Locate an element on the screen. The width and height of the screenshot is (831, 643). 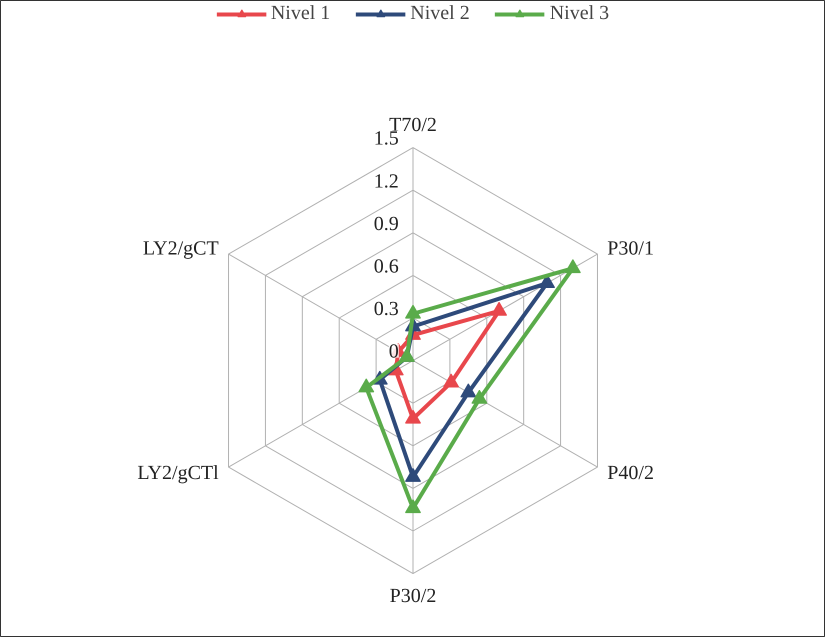
legend-label: Nivel 3 is located at coordinates (580, 13).